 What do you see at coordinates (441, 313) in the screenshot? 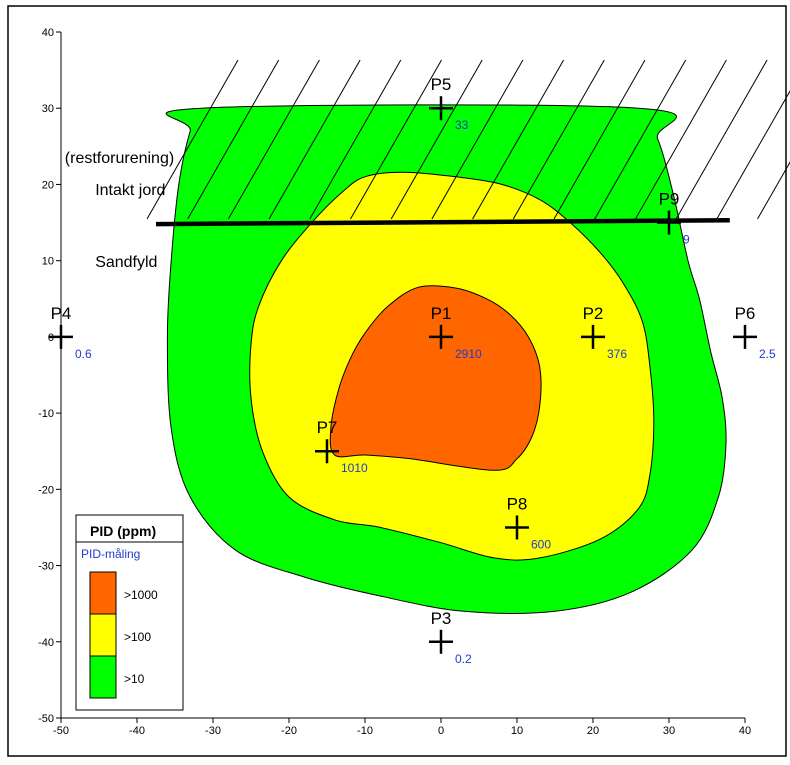
I see `point-label: P1` at bounding box center [441, 313].